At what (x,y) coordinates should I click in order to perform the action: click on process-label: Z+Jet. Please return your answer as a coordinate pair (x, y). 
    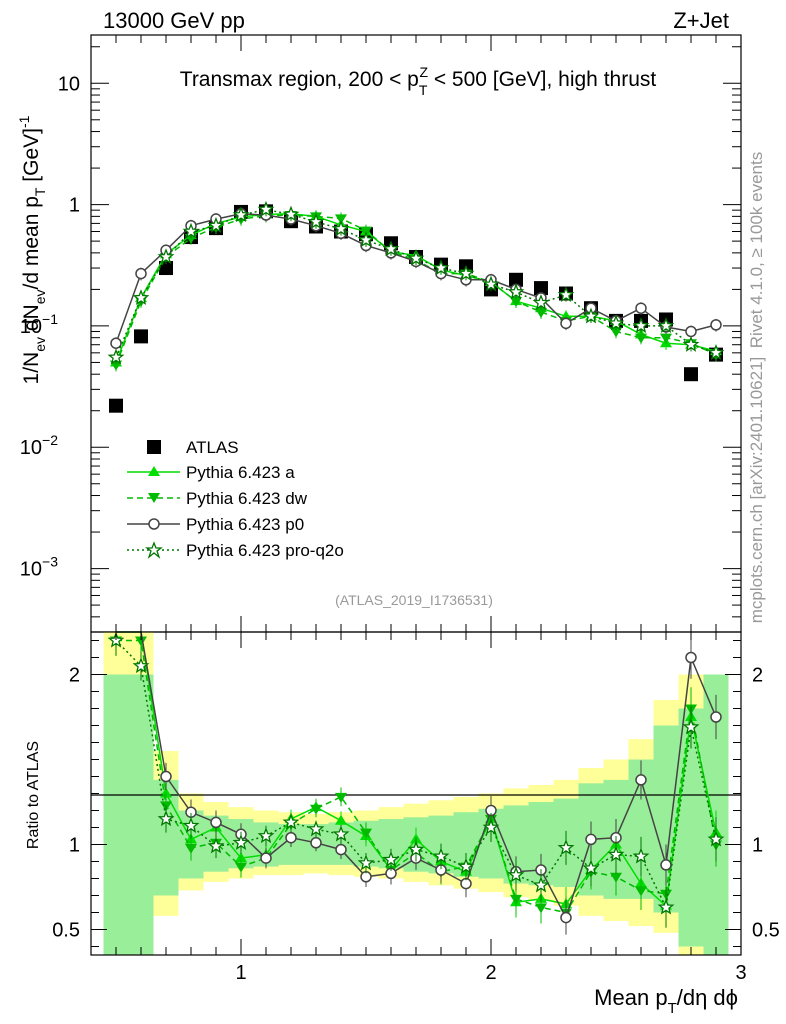
    Looking at the image, I should click on (701, 20).